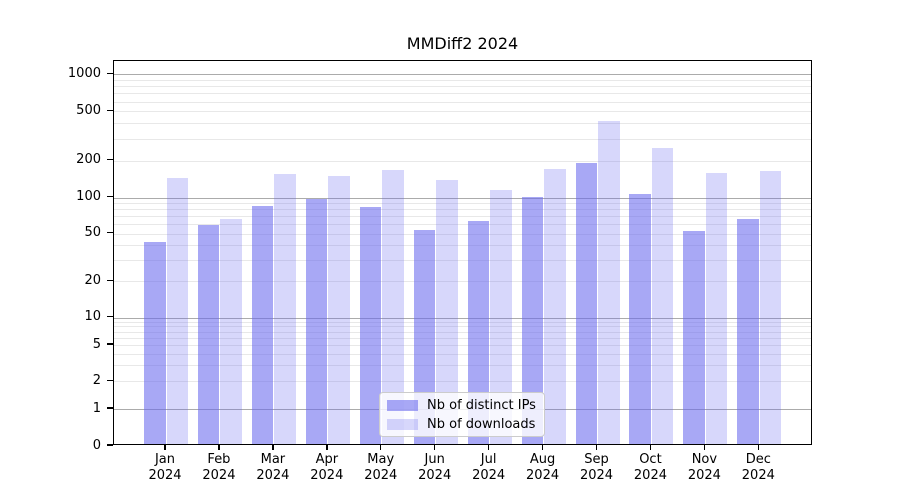  I want to click on bar-distinct-ips-apr, so click(316, 321).